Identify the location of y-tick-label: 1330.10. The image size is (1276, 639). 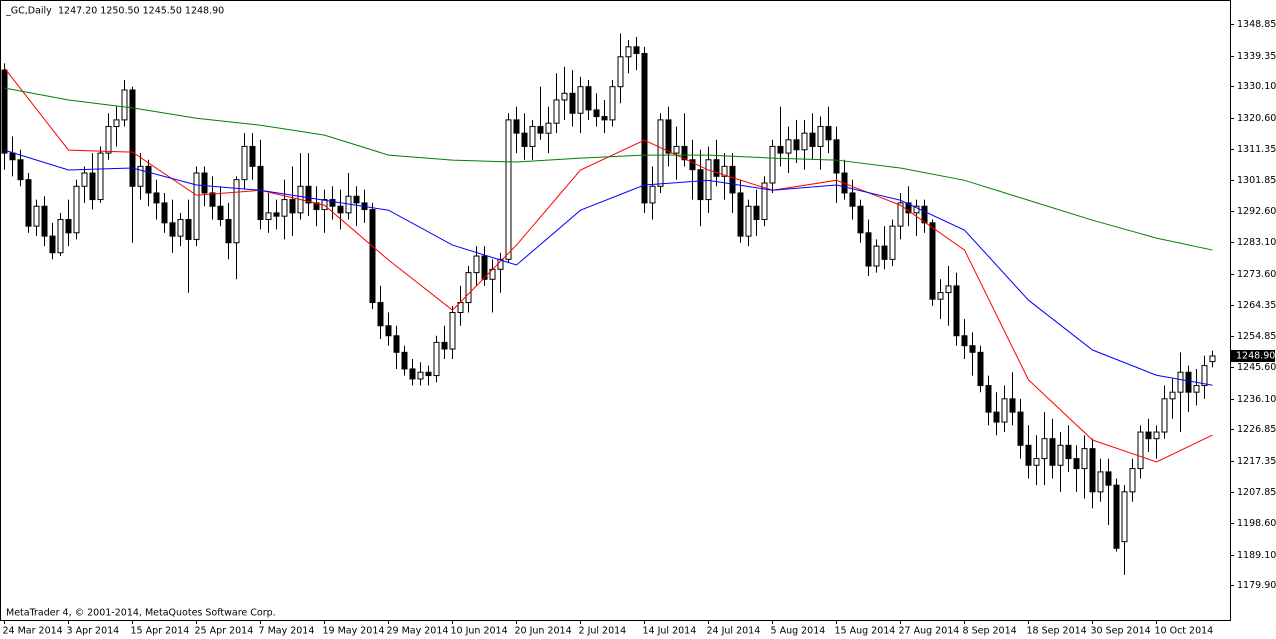
(1256, 86).